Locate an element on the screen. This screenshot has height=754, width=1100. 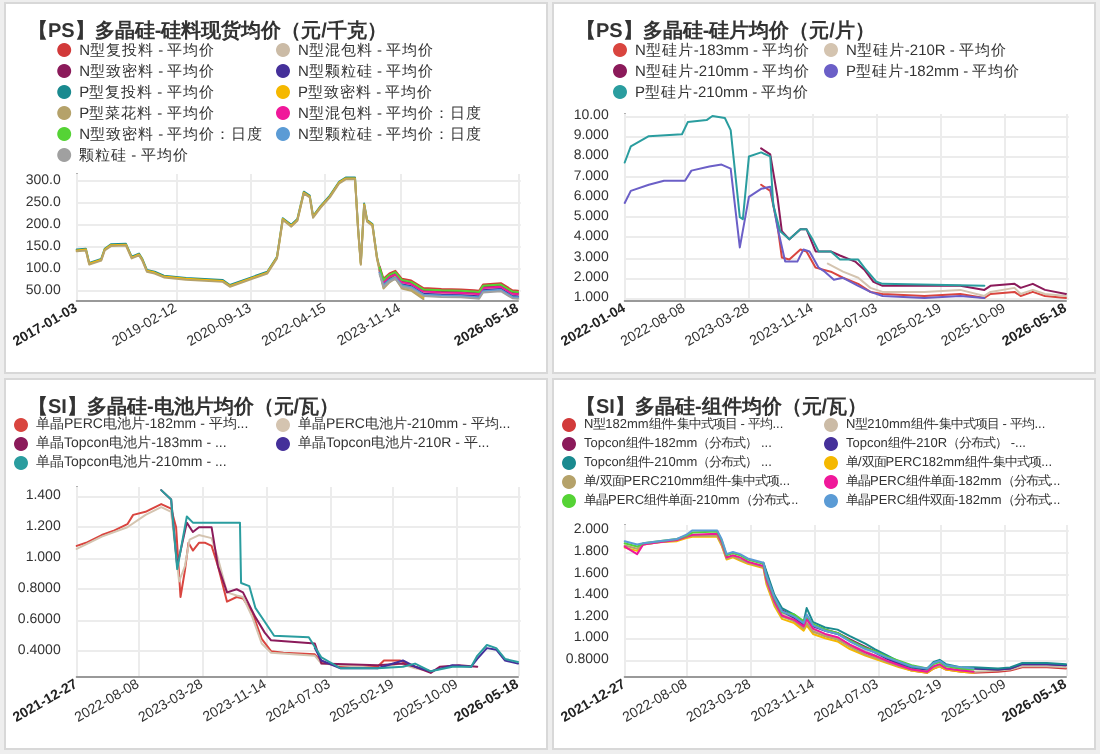
chart-title: 【SI】多晶硅-电池片均价（元/瓦） is located at coordinates (184, 407).